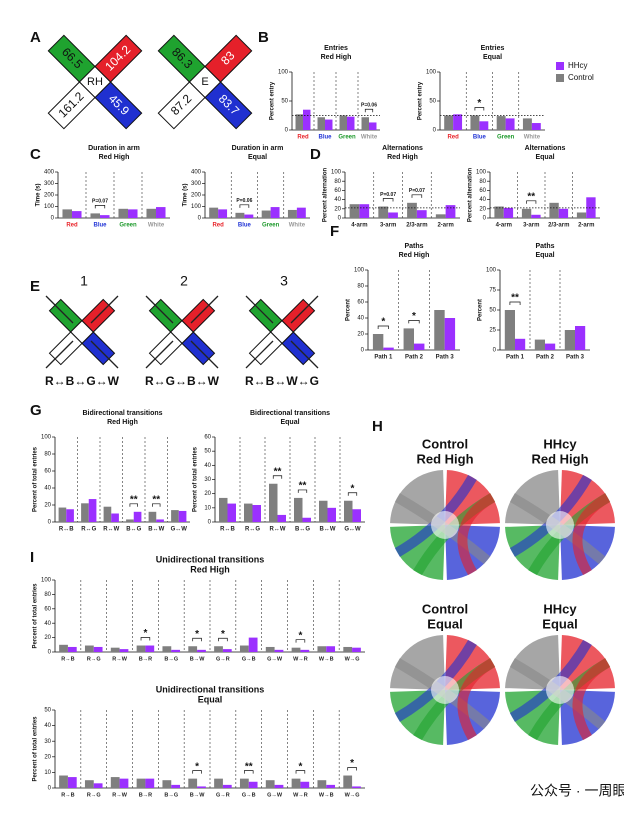  Describe the element at coordinates (207, 508) in the screenshot. I see `y-tick-label: 10` at that location.